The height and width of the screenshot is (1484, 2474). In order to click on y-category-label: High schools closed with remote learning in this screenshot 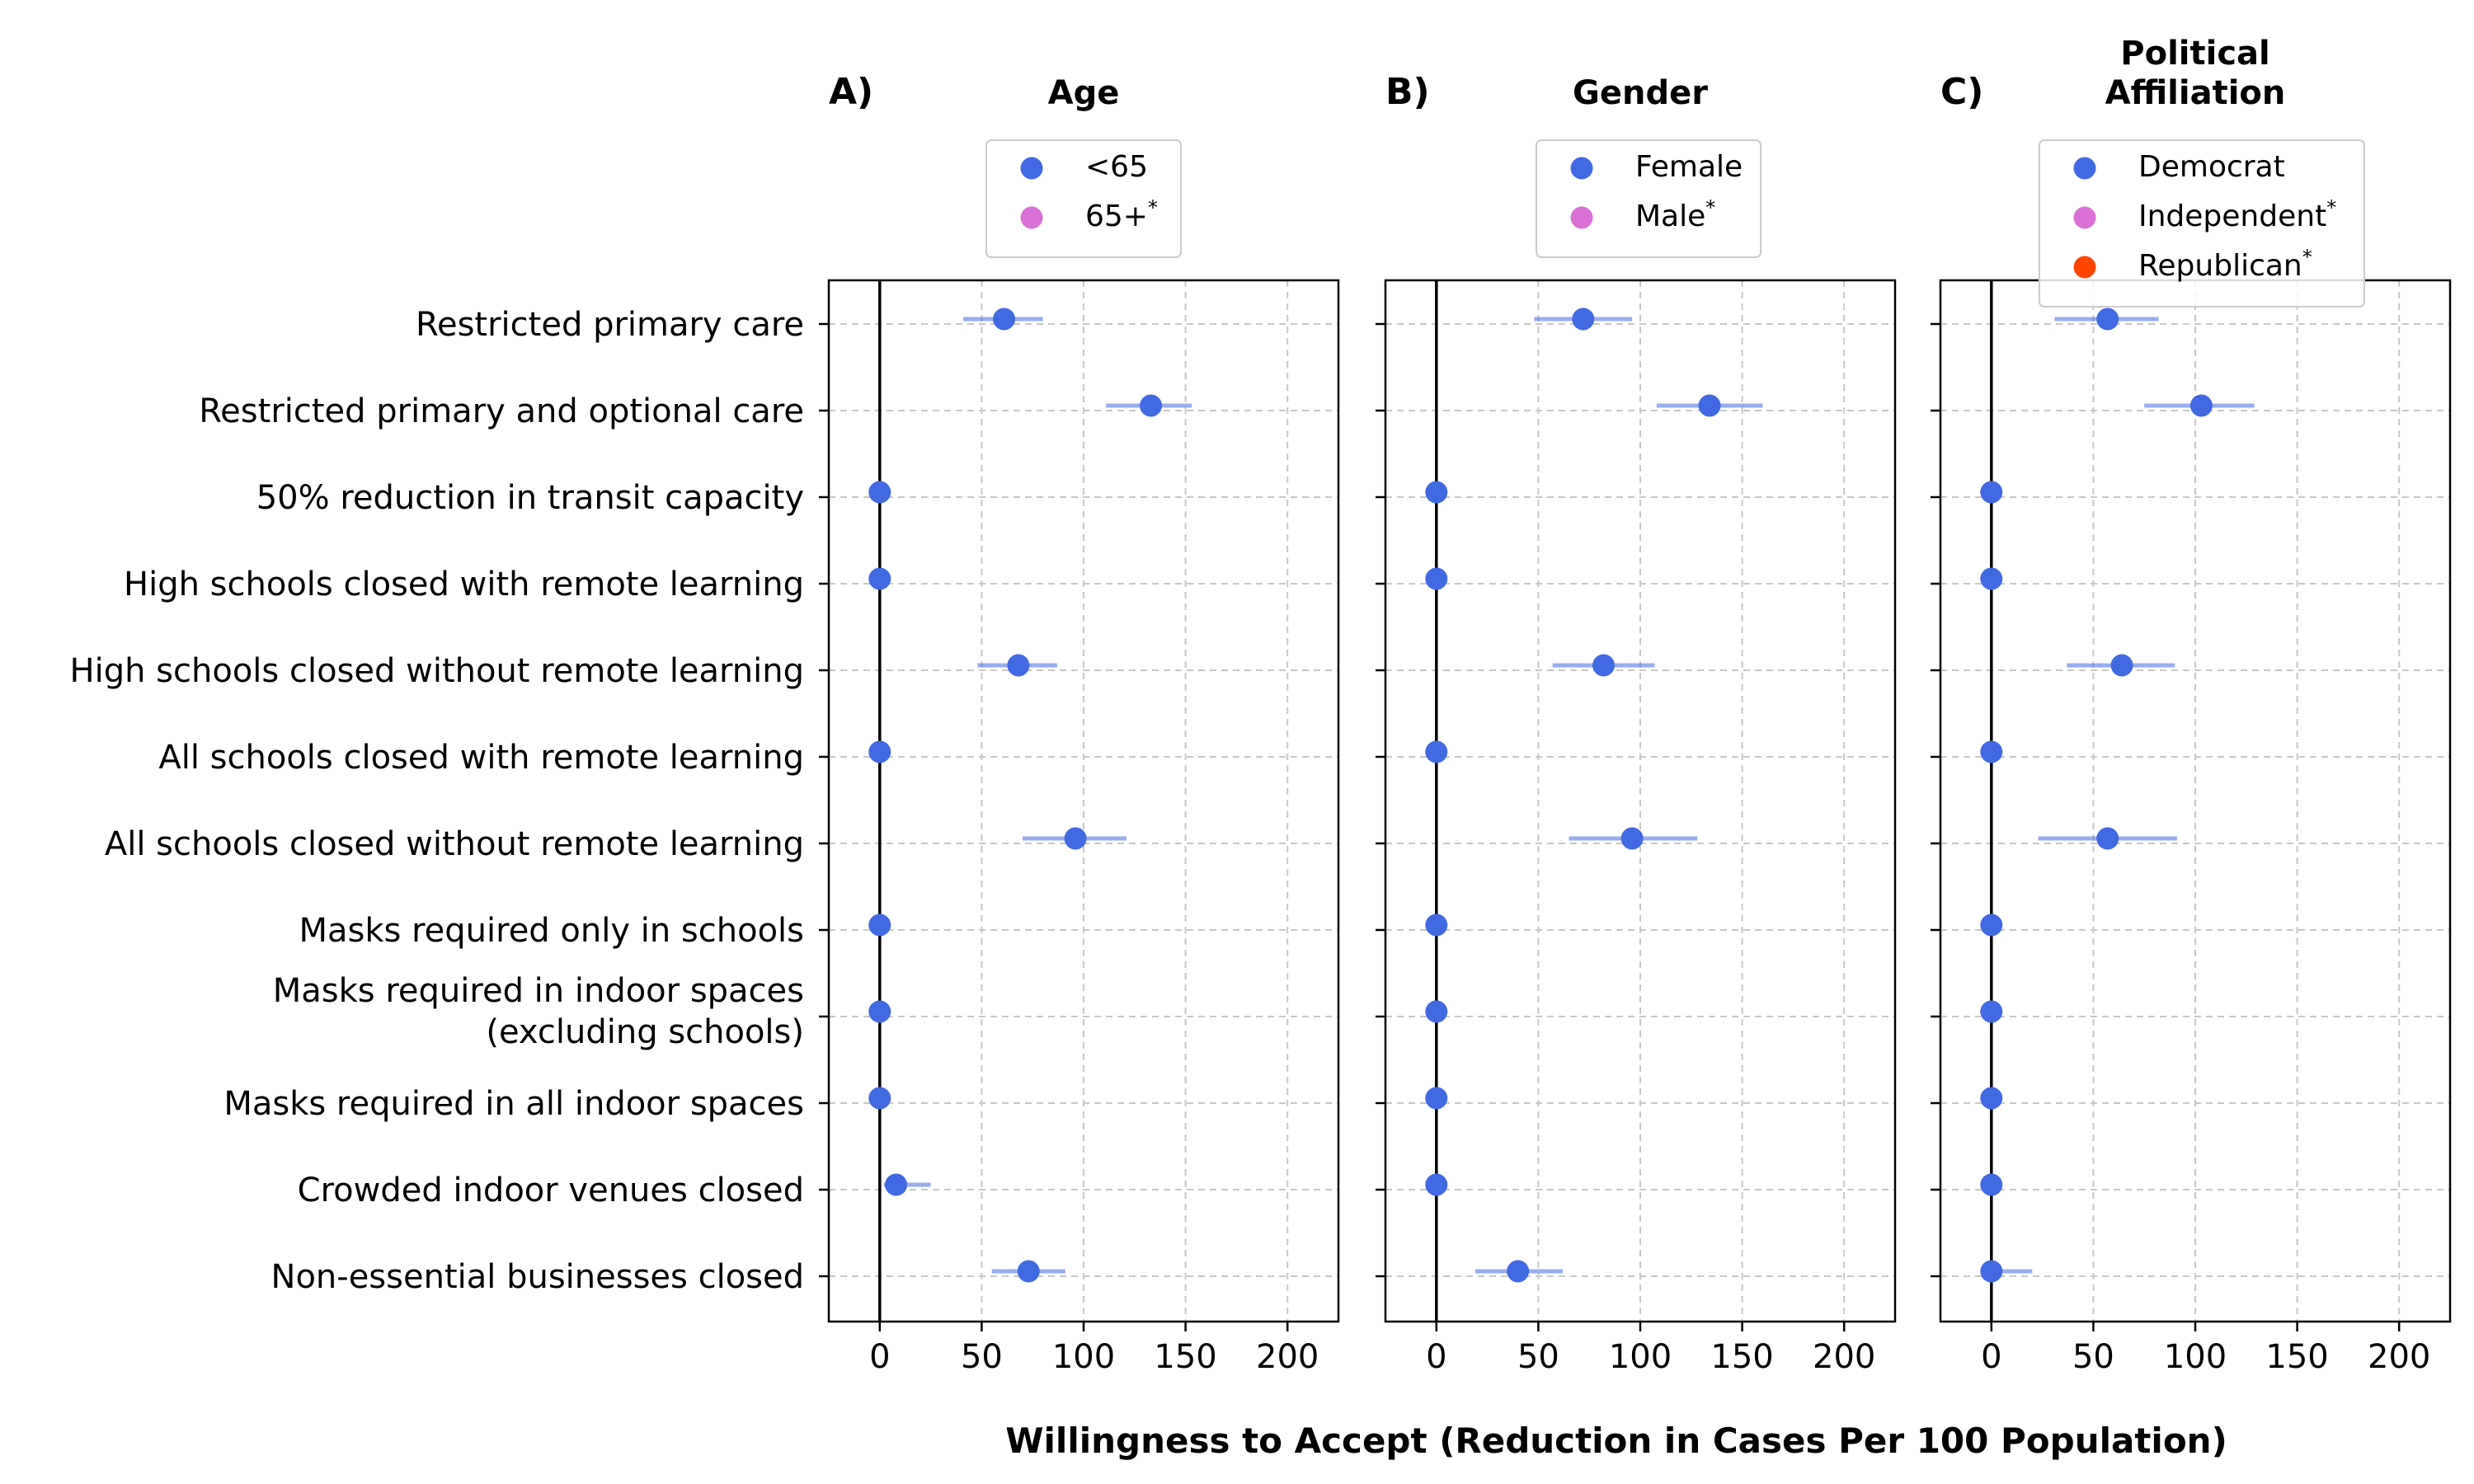, I will do `click(464, 584)`.